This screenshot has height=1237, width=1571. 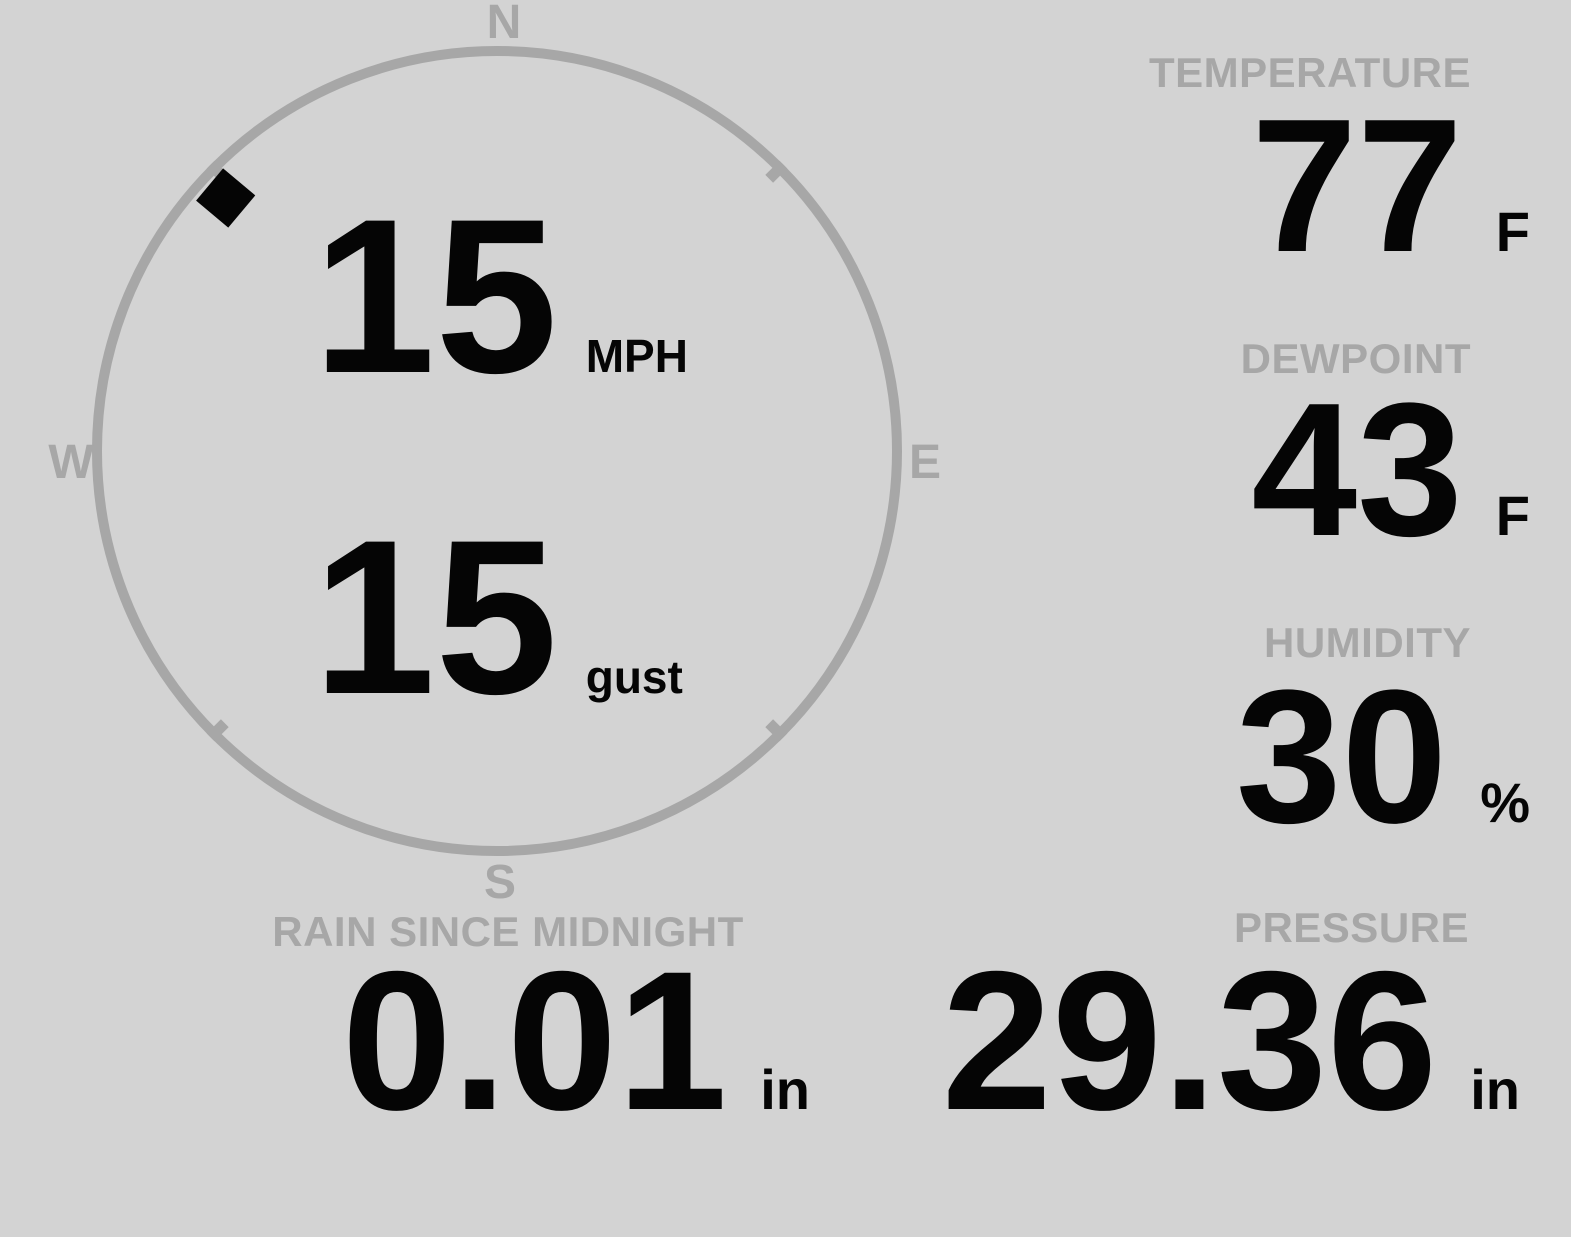 I want to click on humidity-reading: 30%, so click(x=1383, y=757).